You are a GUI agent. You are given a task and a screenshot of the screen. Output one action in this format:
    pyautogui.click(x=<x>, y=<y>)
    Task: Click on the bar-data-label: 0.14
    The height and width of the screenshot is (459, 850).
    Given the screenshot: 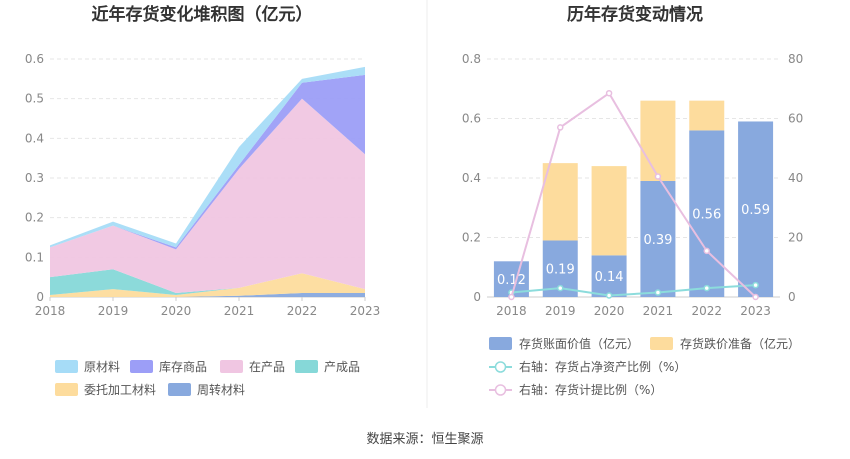 What is the action you would take?
    pyautogui.click(x=609, y=277)
    